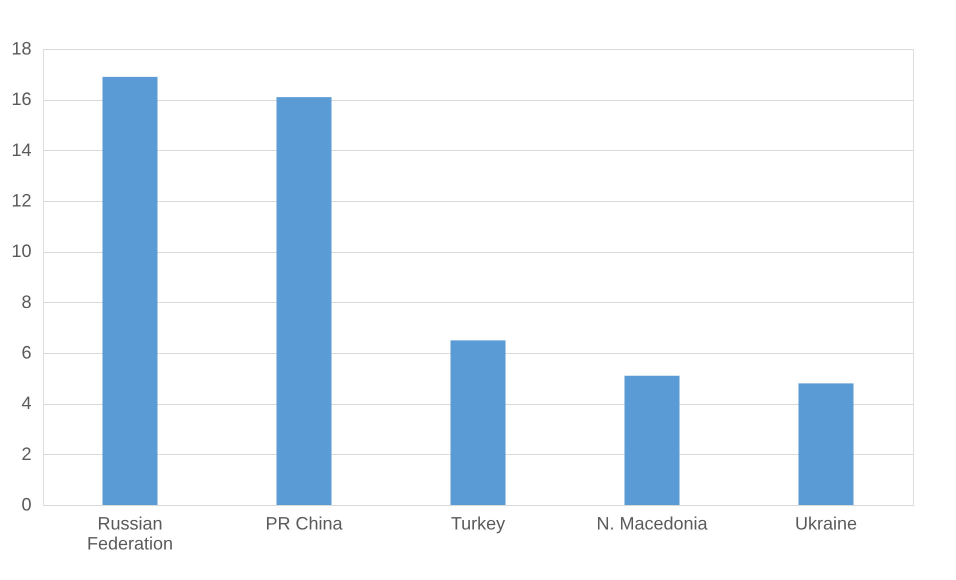 Image resolution: width=956 pixels, height=580 pixels. I want to click on y-tick-label: 6, so click(26, 352).